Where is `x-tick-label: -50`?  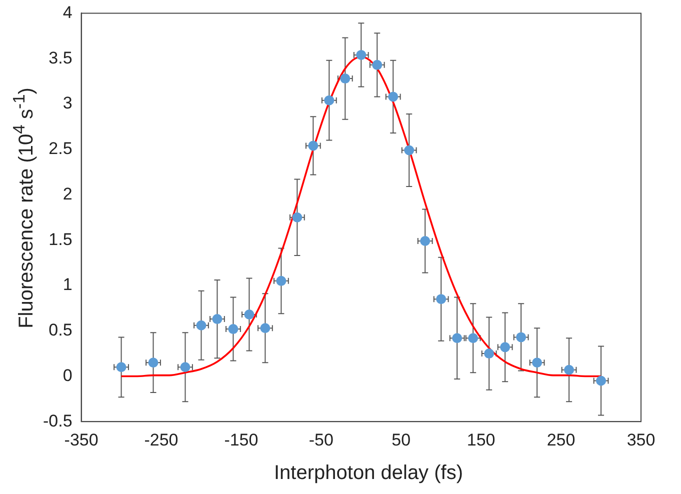
x-tick-label: -50 is located at coordinates (321, 440).